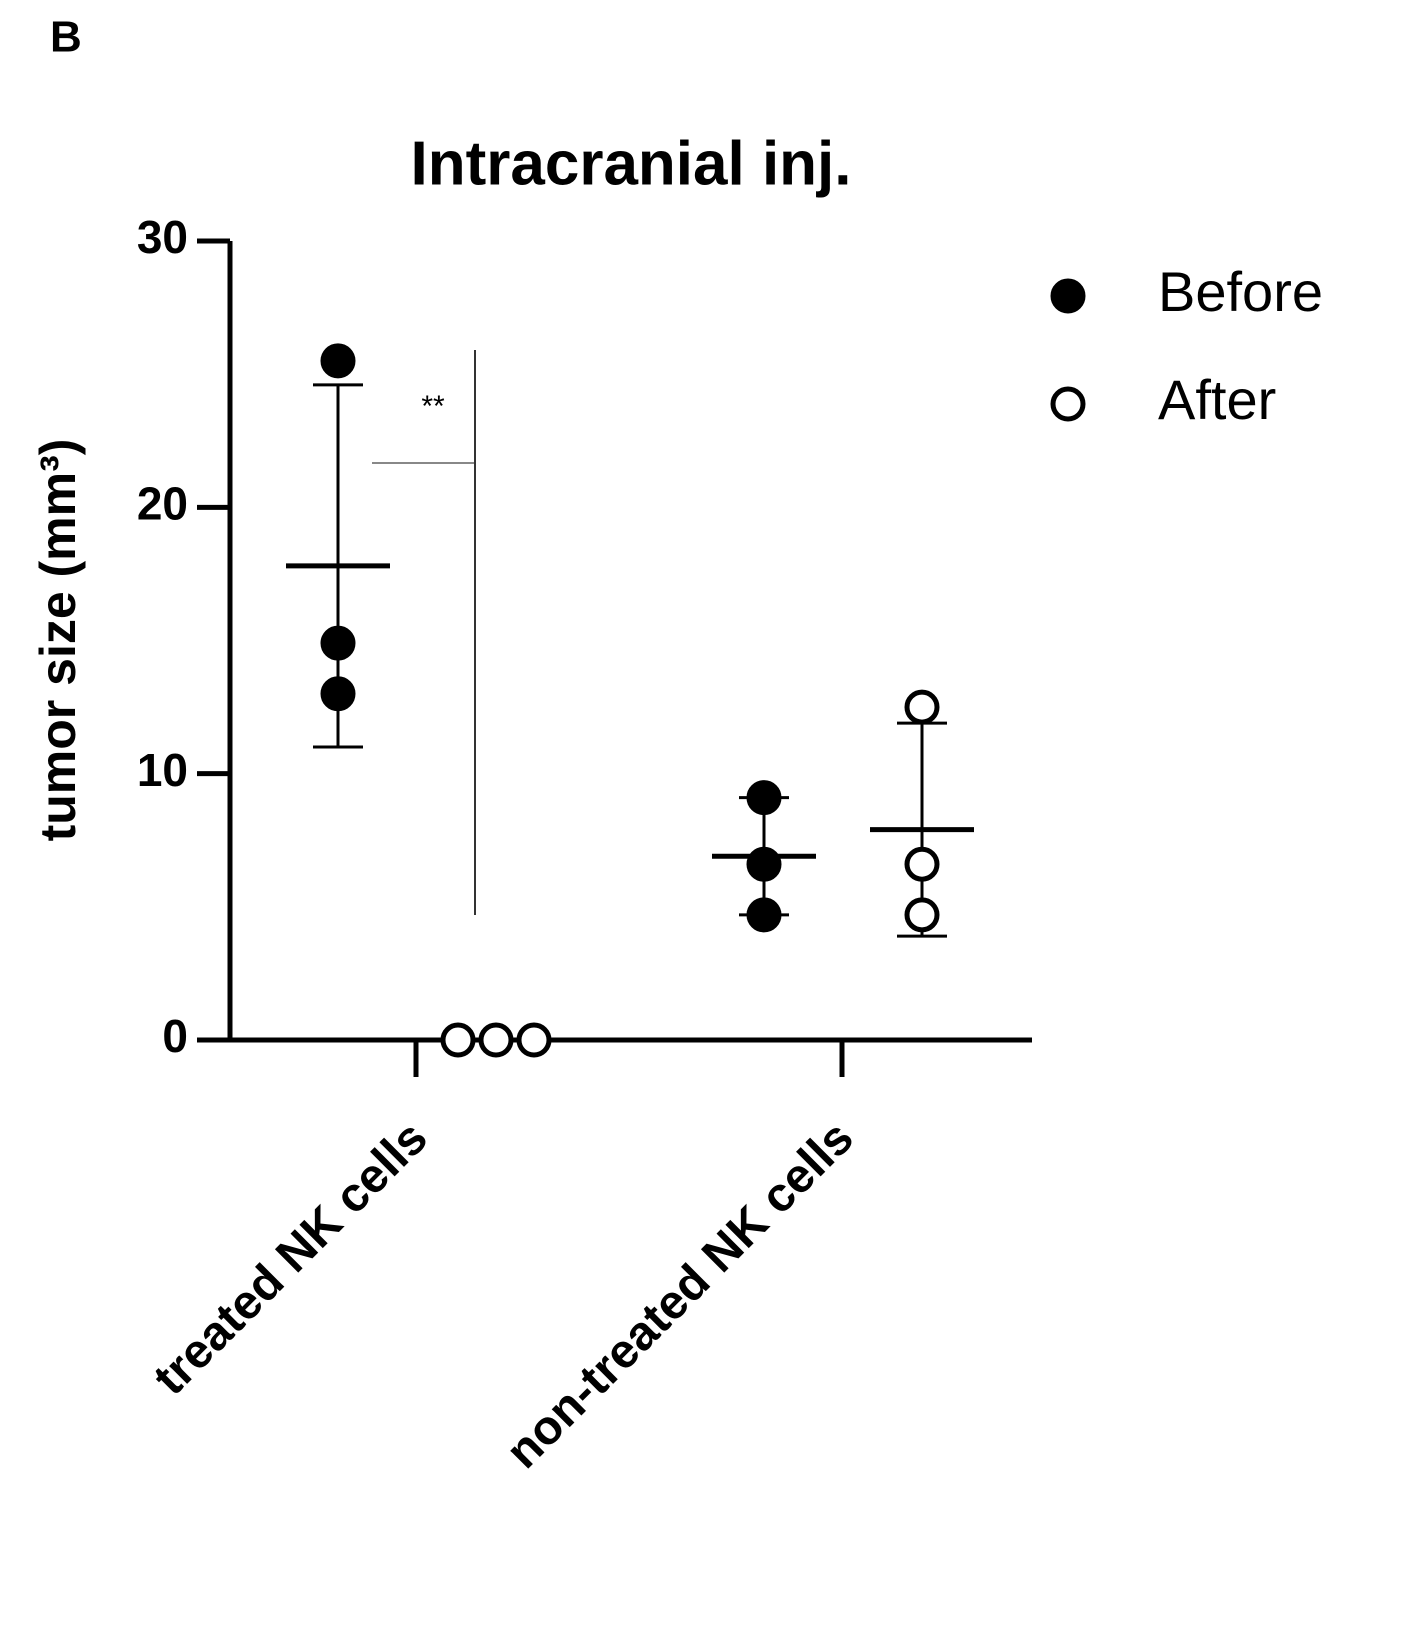 This screenshot has width=1428, height=1641. What do you see at coordinates (1217, 399) in the screenshot?
I see `legend-label: After` at bounding box center [1217, 399].